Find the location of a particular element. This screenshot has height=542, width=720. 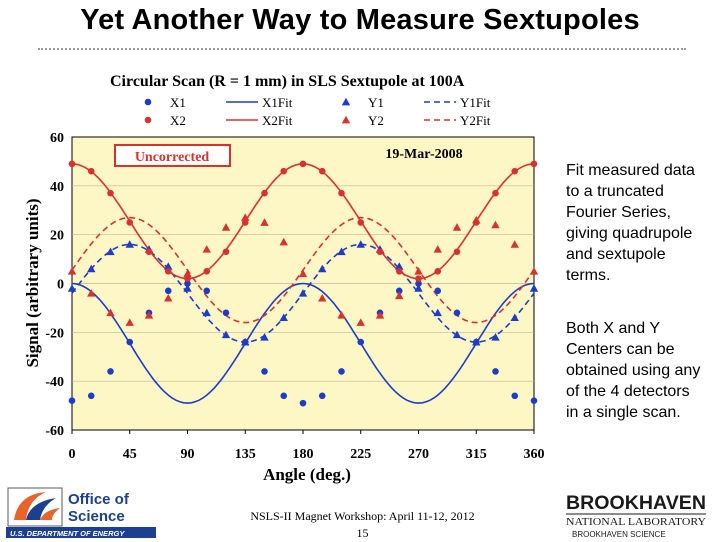

bnl-logo-small: BROOKHAVEN SCIENCE is located at coordinates (619, 534).